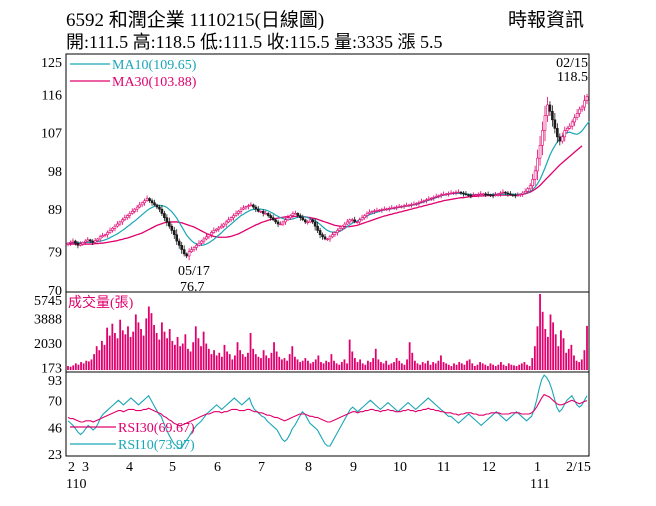 The image size is (656, 506). Describe the element at coordinates (55, 455) in the screenshot. I see `rsi-y-tick: 23` at that location.